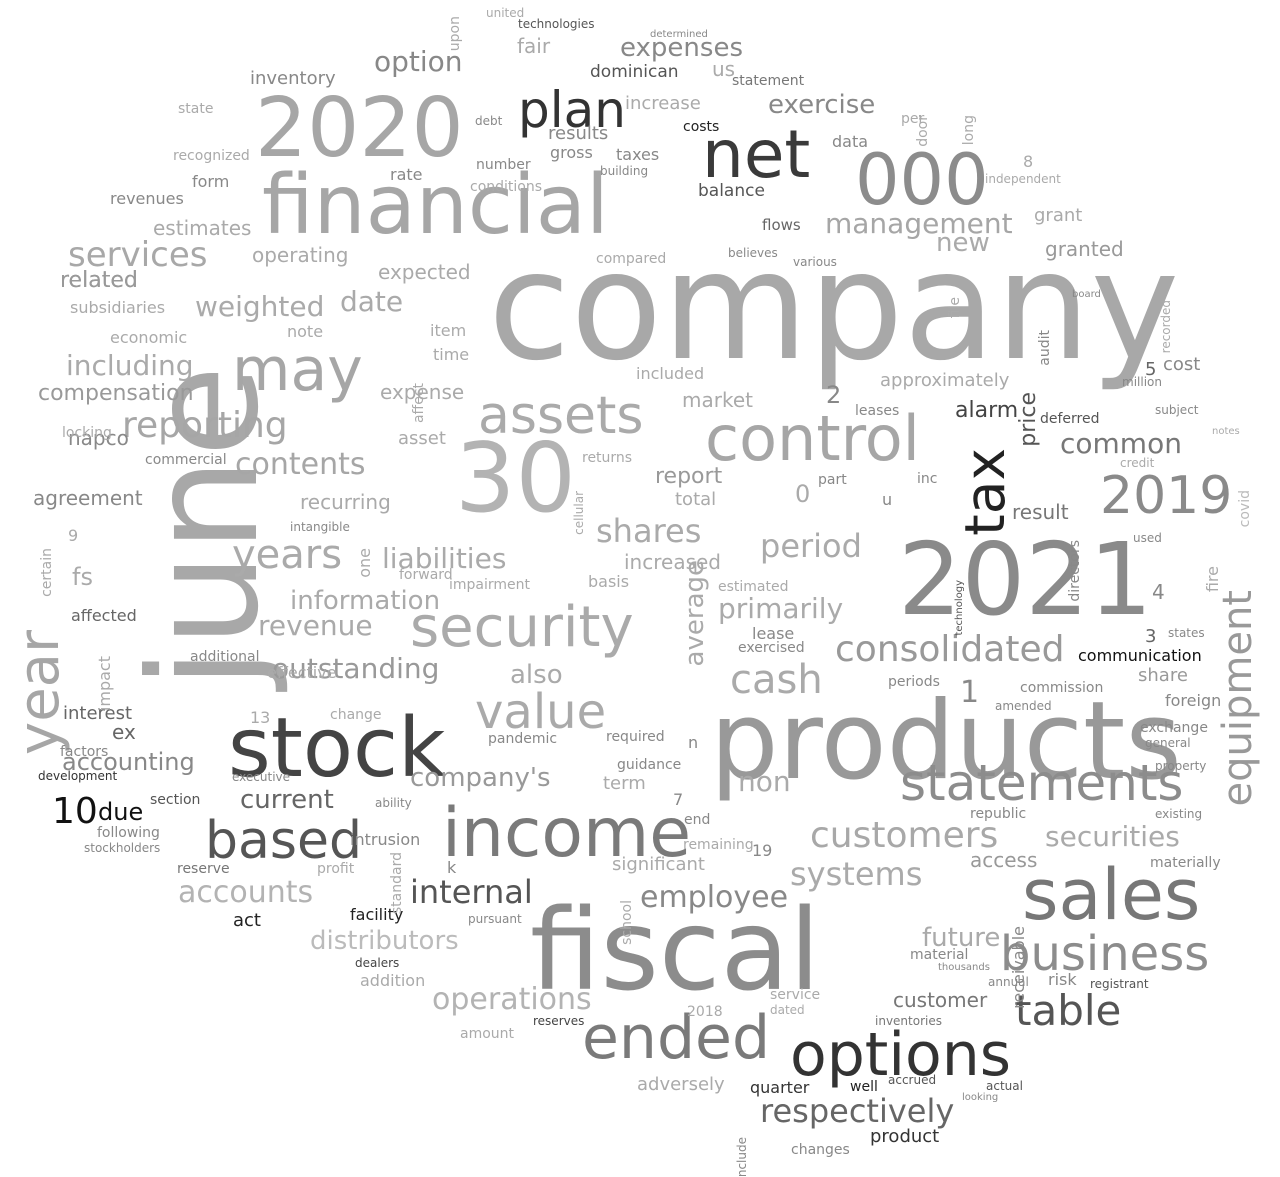 This screenshot has width=1280, height=1177. I want to click on word-equipment: equipment, so click(1238, 698).